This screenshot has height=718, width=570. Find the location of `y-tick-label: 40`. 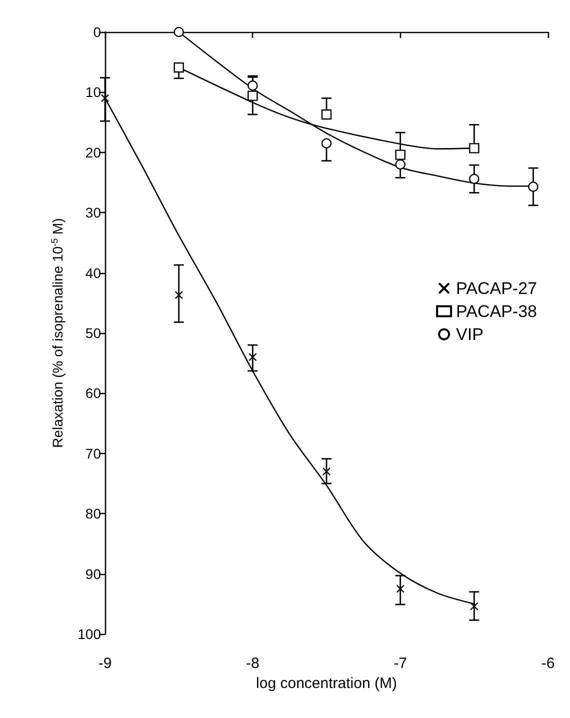

y-tick-label: 40 is located at coordinates (93, 272).